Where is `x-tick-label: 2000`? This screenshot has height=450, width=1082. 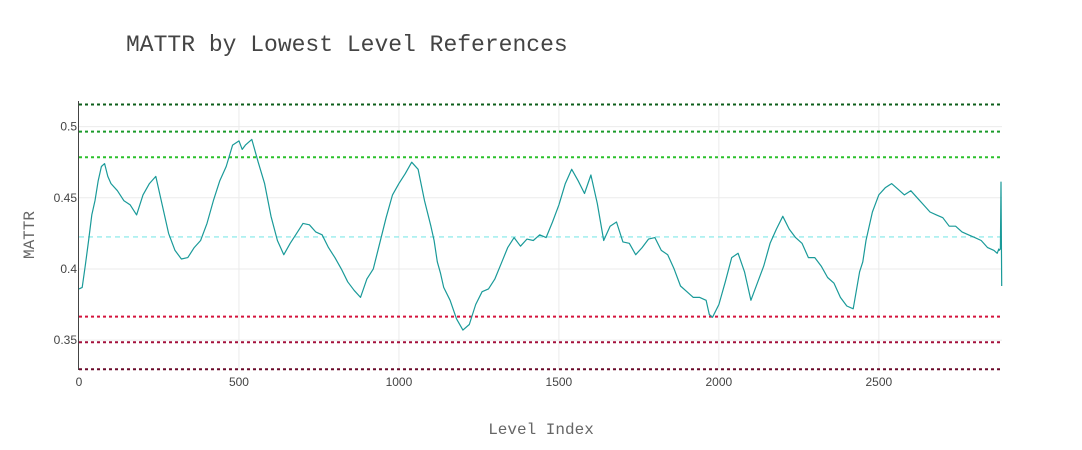
x-tick-label: 2000 is located at coordinates (719, 382).